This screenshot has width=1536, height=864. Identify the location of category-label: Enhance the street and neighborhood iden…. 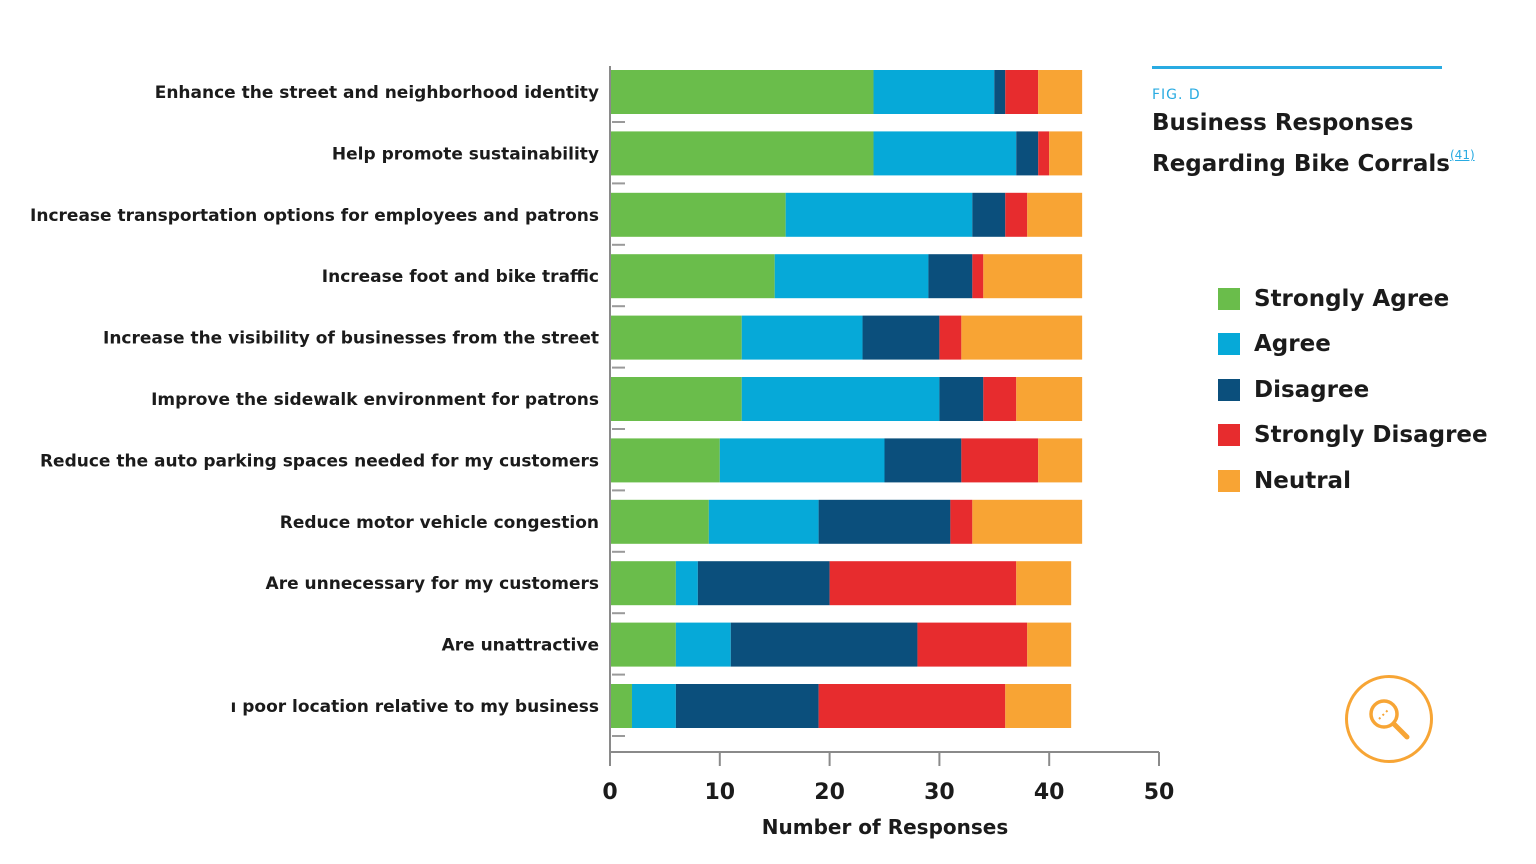
(377, 93).